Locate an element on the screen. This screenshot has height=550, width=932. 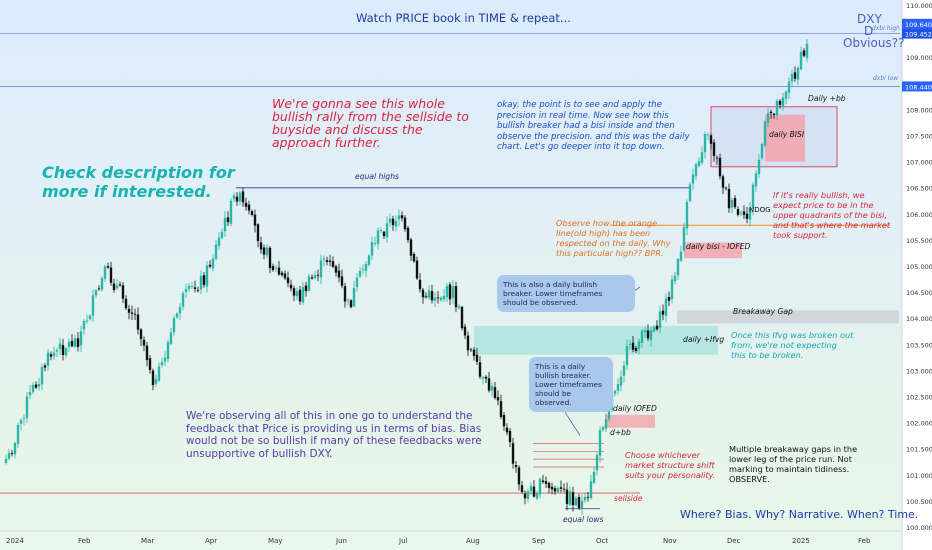
x-tick-label: Oct is located at coordinates (602, 541).